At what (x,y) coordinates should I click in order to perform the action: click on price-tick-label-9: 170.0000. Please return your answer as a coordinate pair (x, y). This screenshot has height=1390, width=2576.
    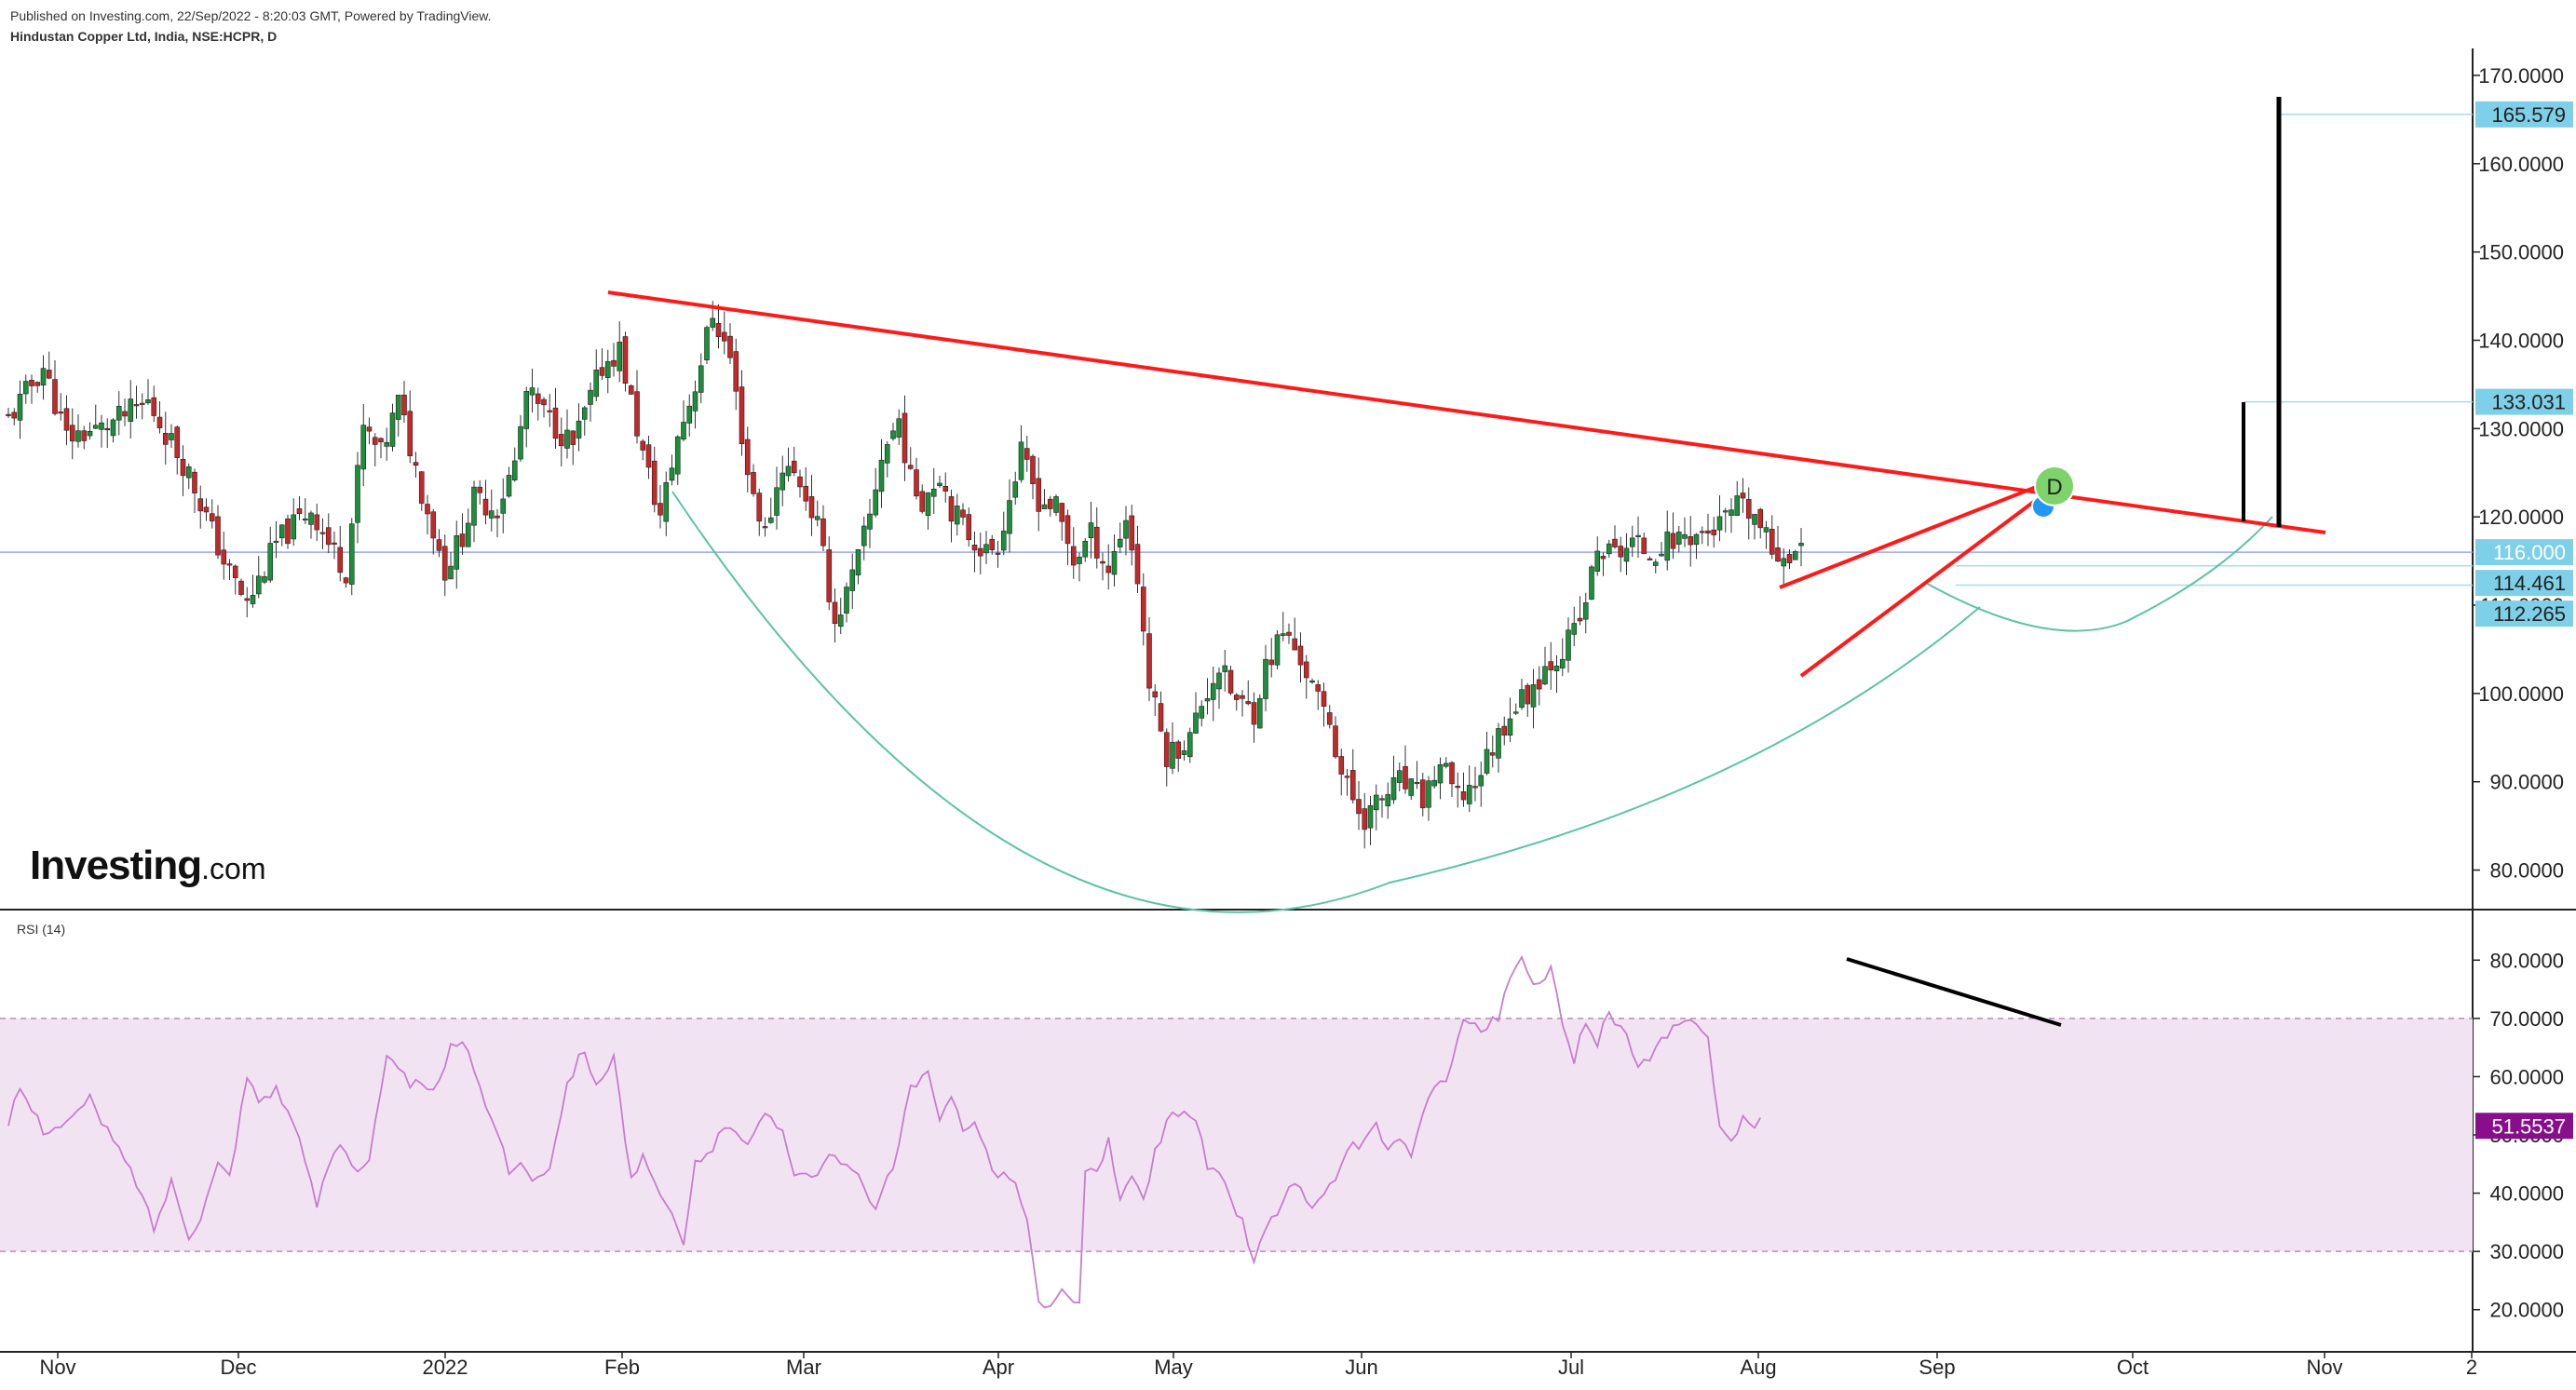
    Looking at the image, I should click on (2521, 76).